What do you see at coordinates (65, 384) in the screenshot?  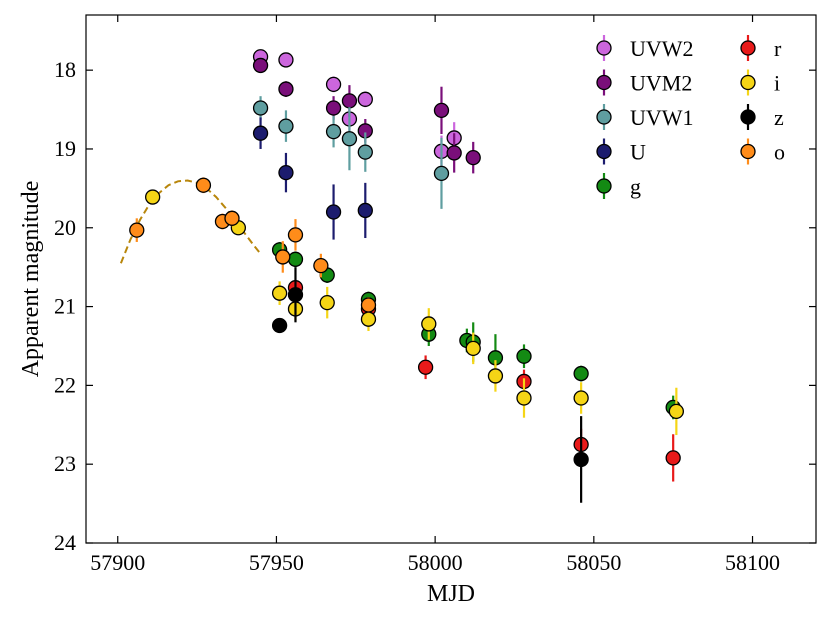 I see `y-tick-label: 22` at bounding box center [65, 384].